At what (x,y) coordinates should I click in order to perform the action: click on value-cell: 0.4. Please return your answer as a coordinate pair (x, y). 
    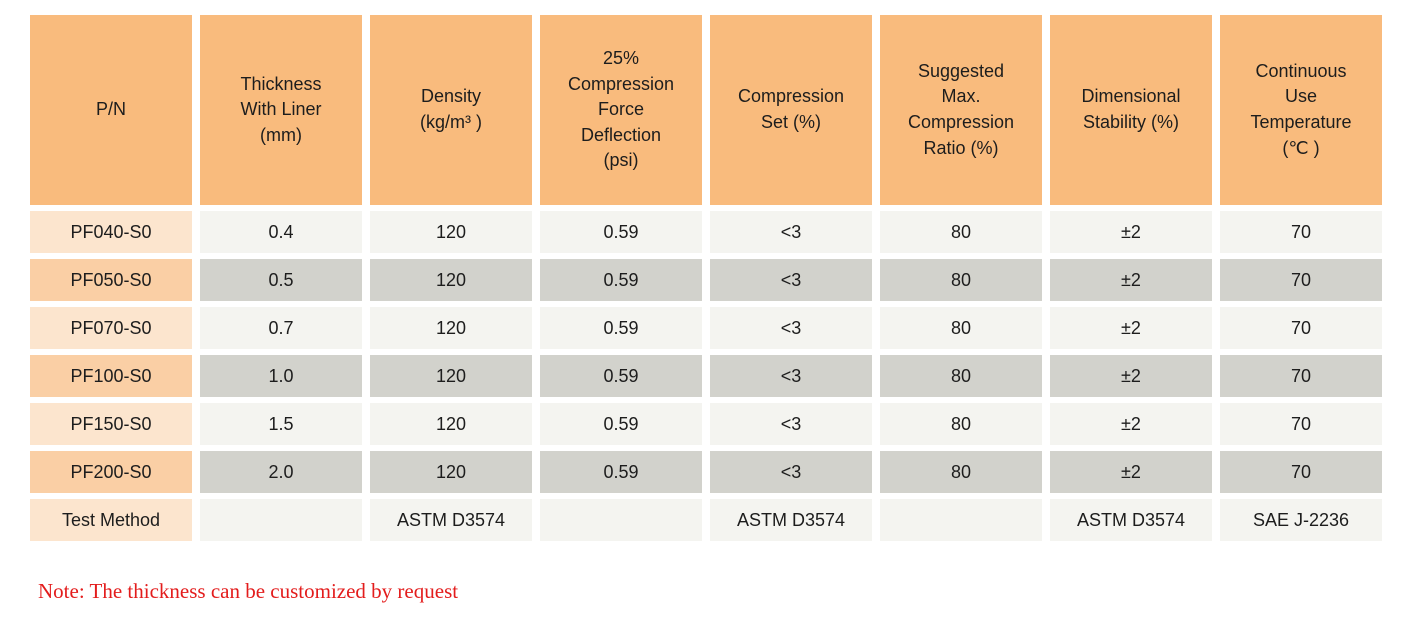
    Looking at the image, I should click on (281, 232).